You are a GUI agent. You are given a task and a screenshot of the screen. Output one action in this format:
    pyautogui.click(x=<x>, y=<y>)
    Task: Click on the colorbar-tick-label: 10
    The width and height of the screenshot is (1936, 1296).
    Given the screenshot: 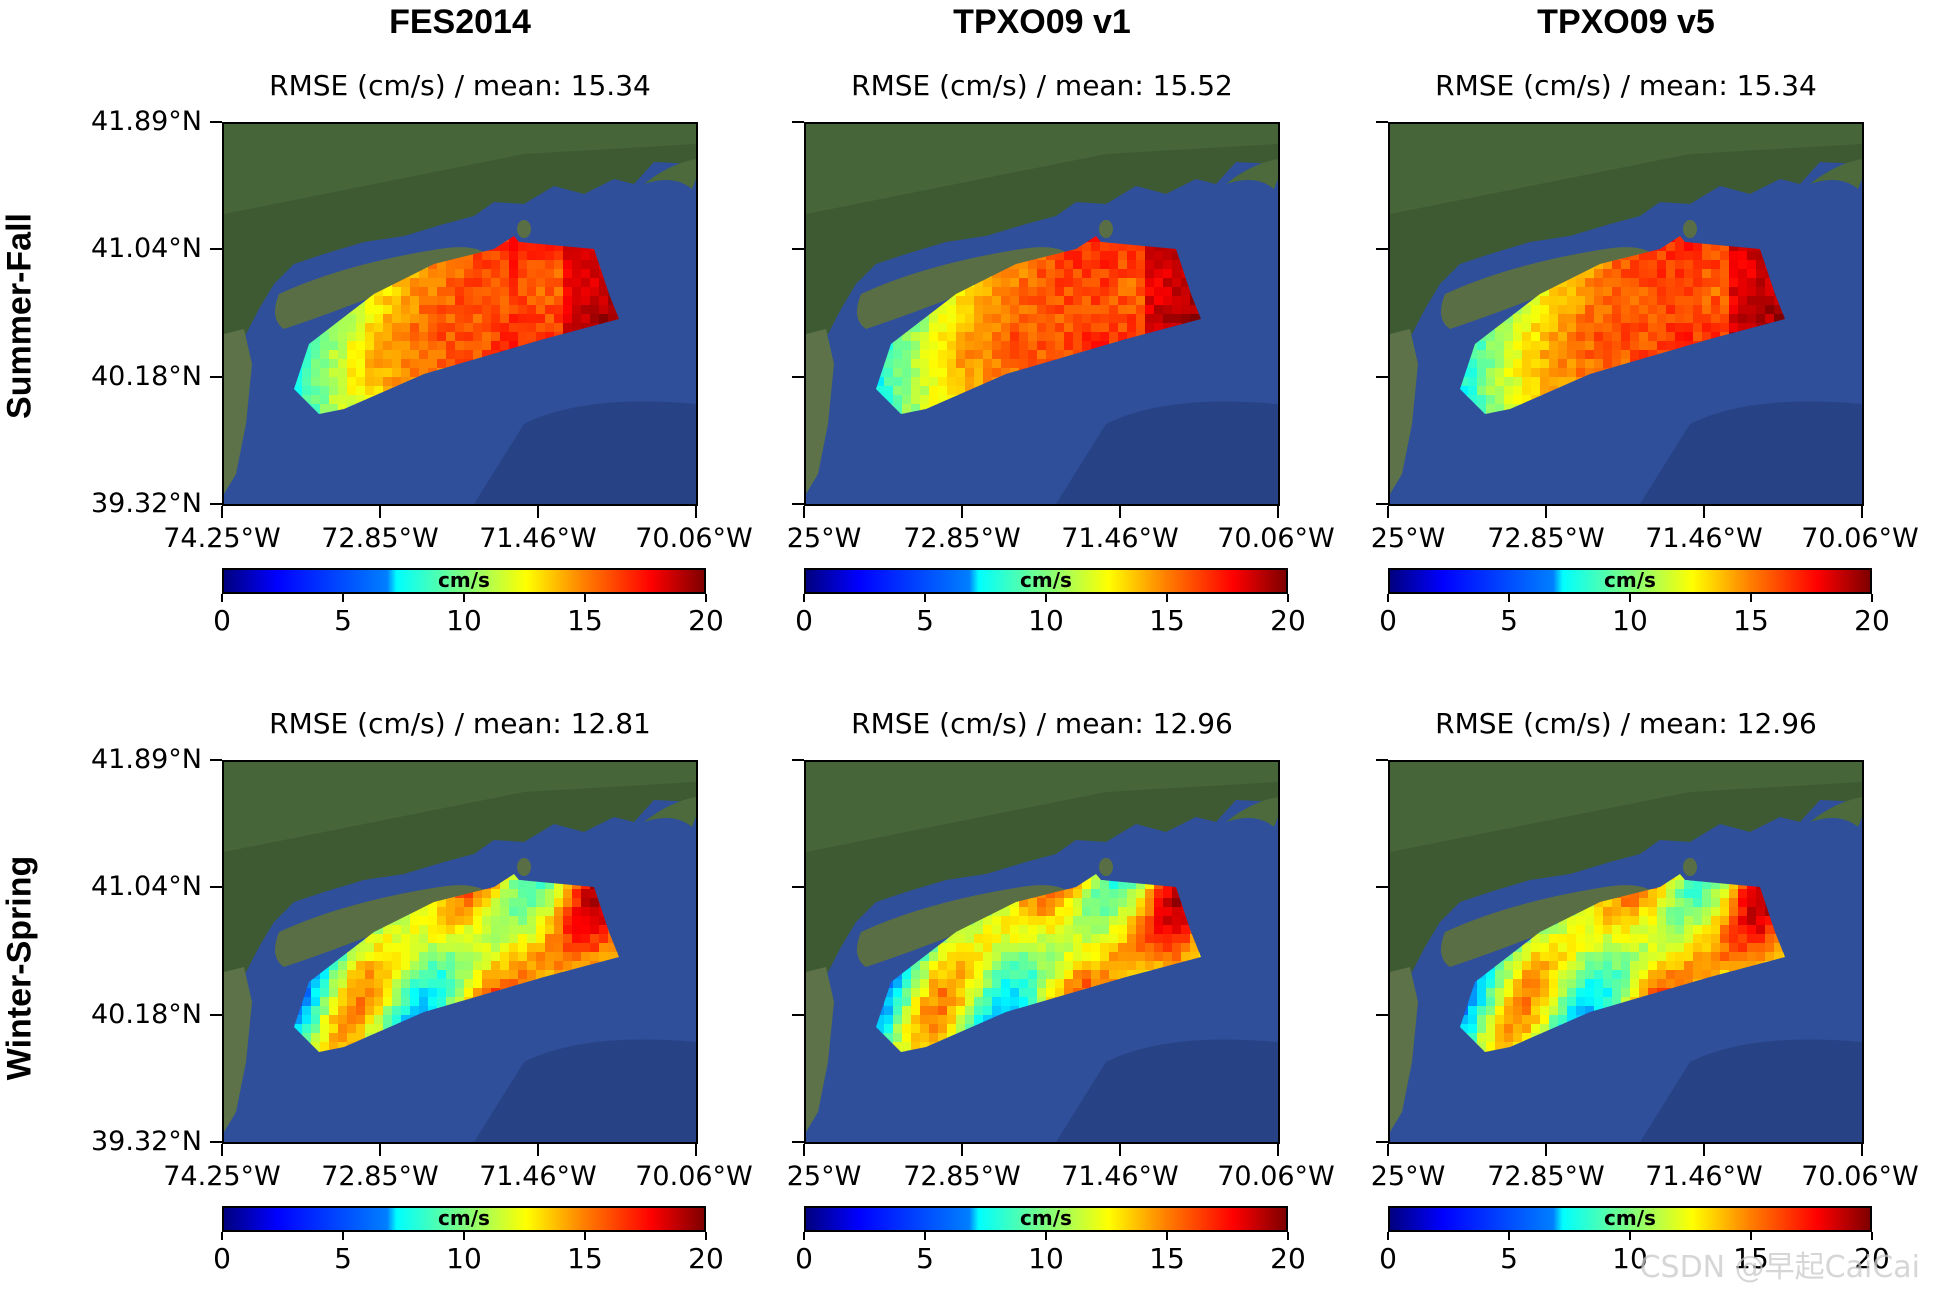 What is the action you would take?
    pyautogui.click(x=464, y=1258)
    